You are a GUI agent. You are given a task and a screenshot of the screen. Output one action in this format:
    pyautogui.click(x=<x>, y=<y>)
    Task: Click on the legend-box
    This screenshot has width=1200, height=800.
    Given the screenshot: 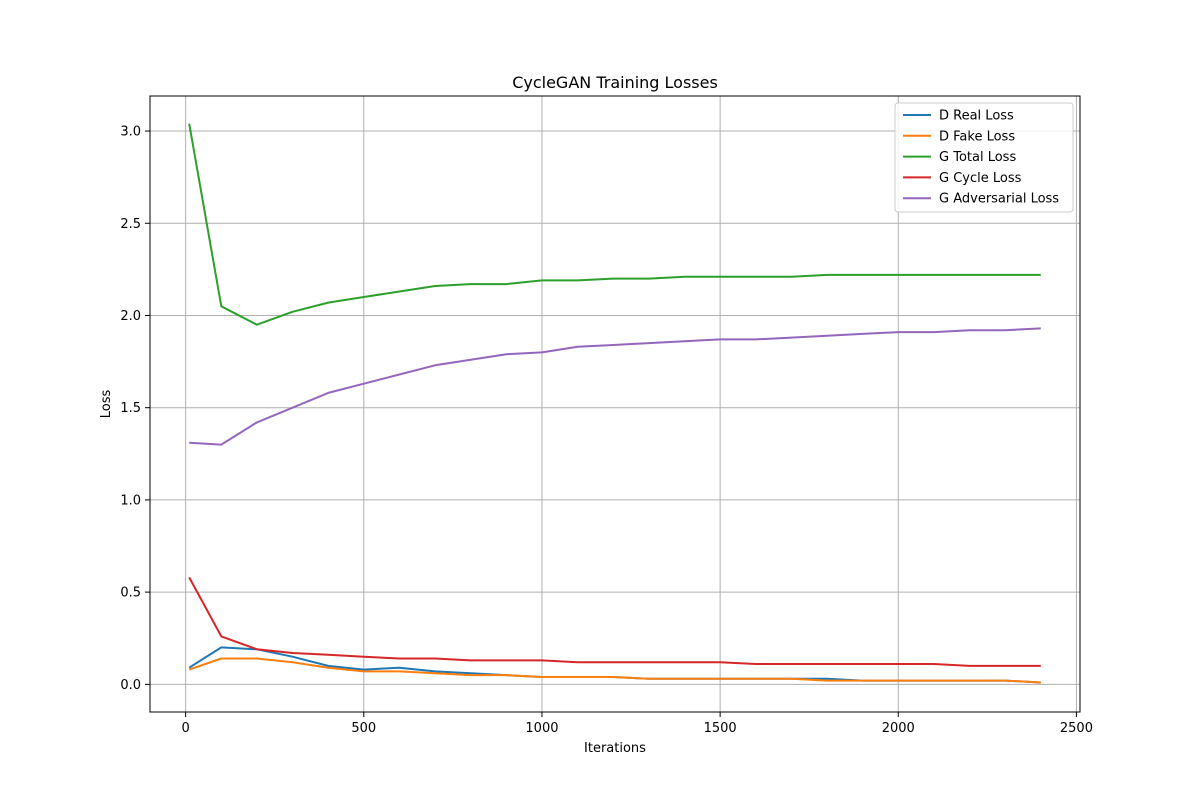 What is the action you would take?
    pyautogui.click(x=984, y=157)
    